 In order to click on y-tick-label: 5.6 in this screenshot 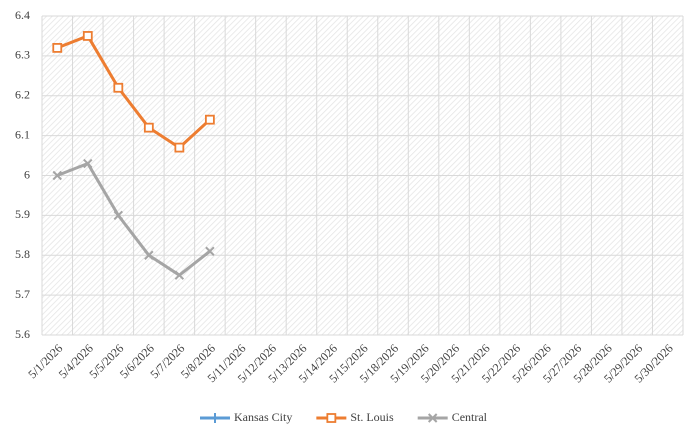, I will do `click(22, 334)`.